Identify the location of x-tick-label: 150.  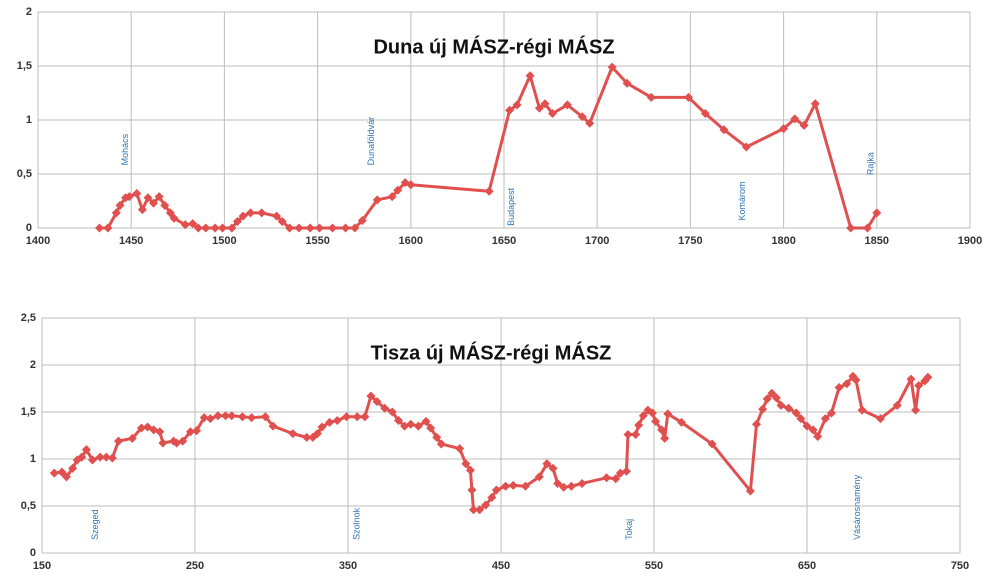
(42, 566).